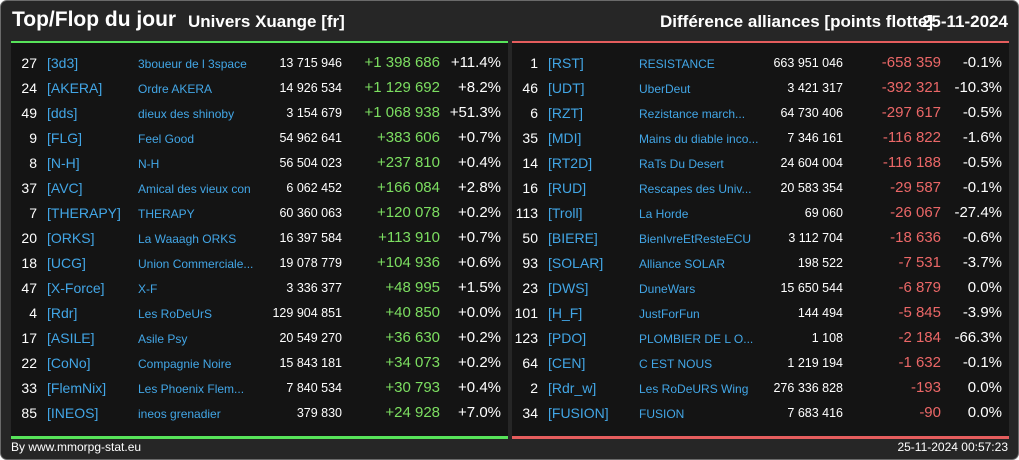 The height and width of the screenshot is (460, 1019). What do you see at coordinates (760, 412) in the screenshot?
I see `flop-row: 34 [FUSION] FUSION 7 683 416 -90 0.0%` at bounding box center [760, 412].